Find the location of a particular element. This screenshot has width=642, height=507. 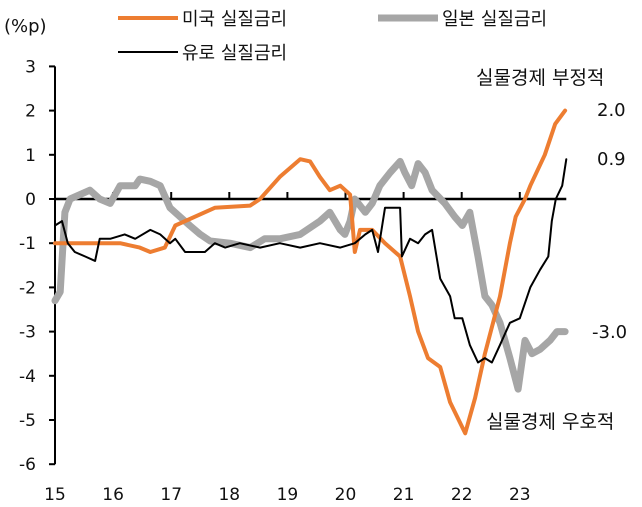

y-tick-label: -2 is located at coordinates (27, 288).